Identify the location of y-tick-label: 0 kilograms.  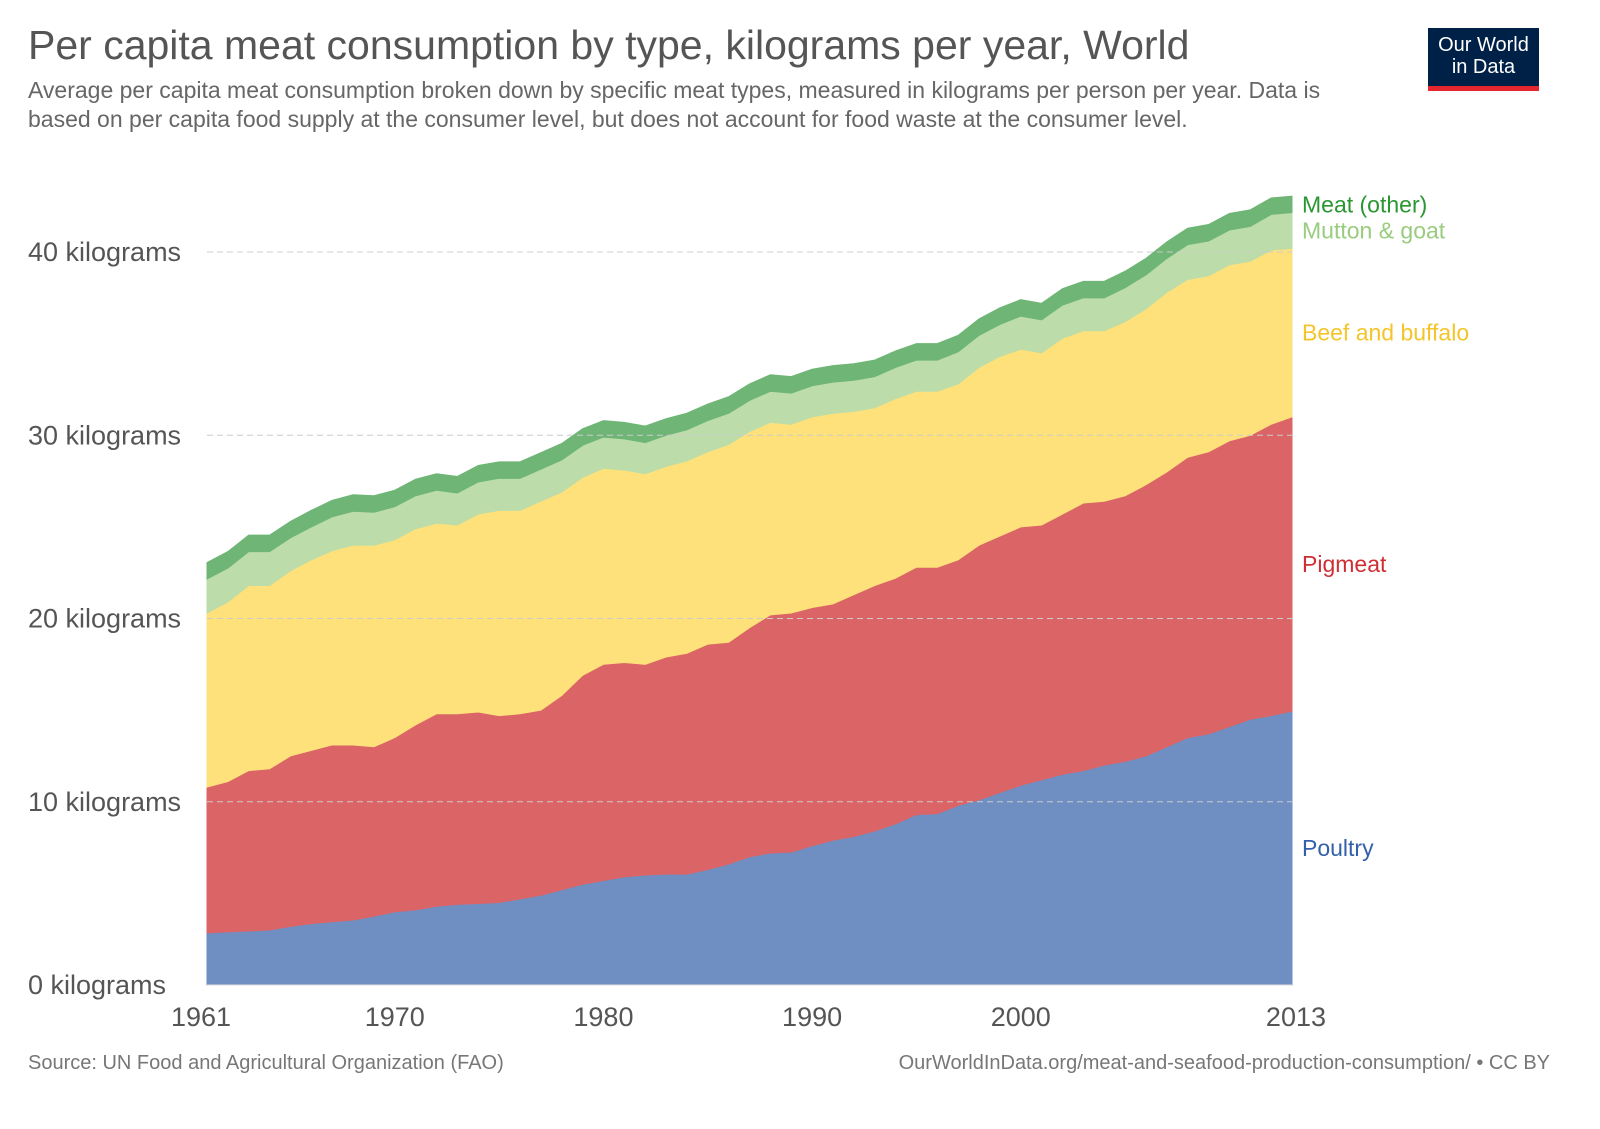
(97, 985).